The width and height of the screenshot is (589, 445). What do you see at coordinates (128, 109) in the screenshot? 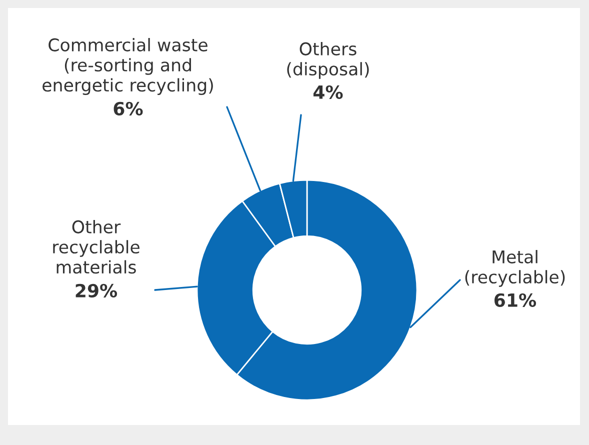
I see `data-label: 6%` at bounding box center [128, 109].